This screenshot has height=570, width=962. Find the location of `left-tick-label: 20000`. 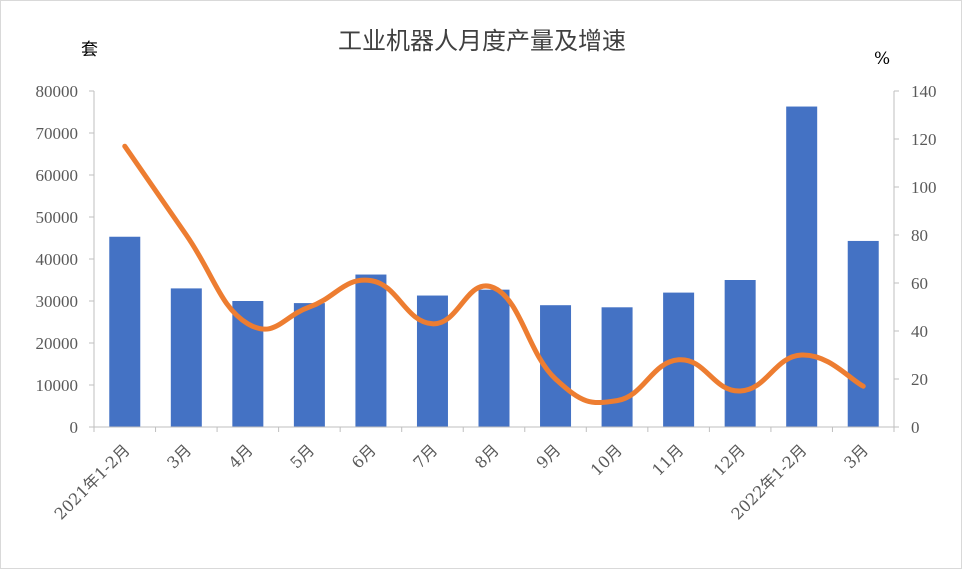

left-tick-label: 20000 is located at coordinates (57, 343).